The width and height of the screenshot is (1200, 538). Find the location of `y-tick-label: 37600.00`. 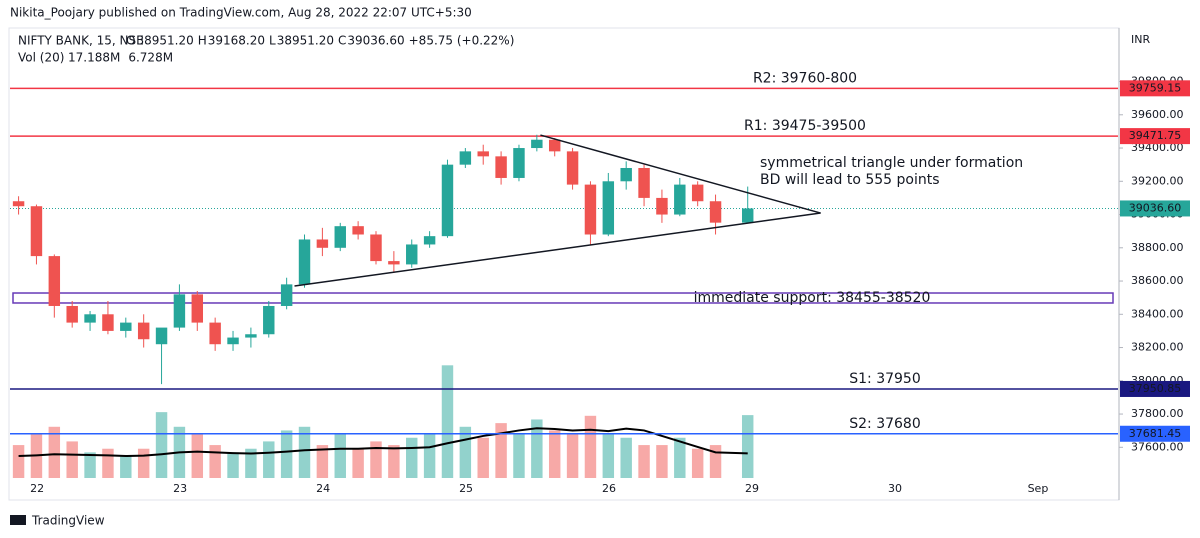

y-tick-label: 37600.00 is located at coordinates (1157, 446).